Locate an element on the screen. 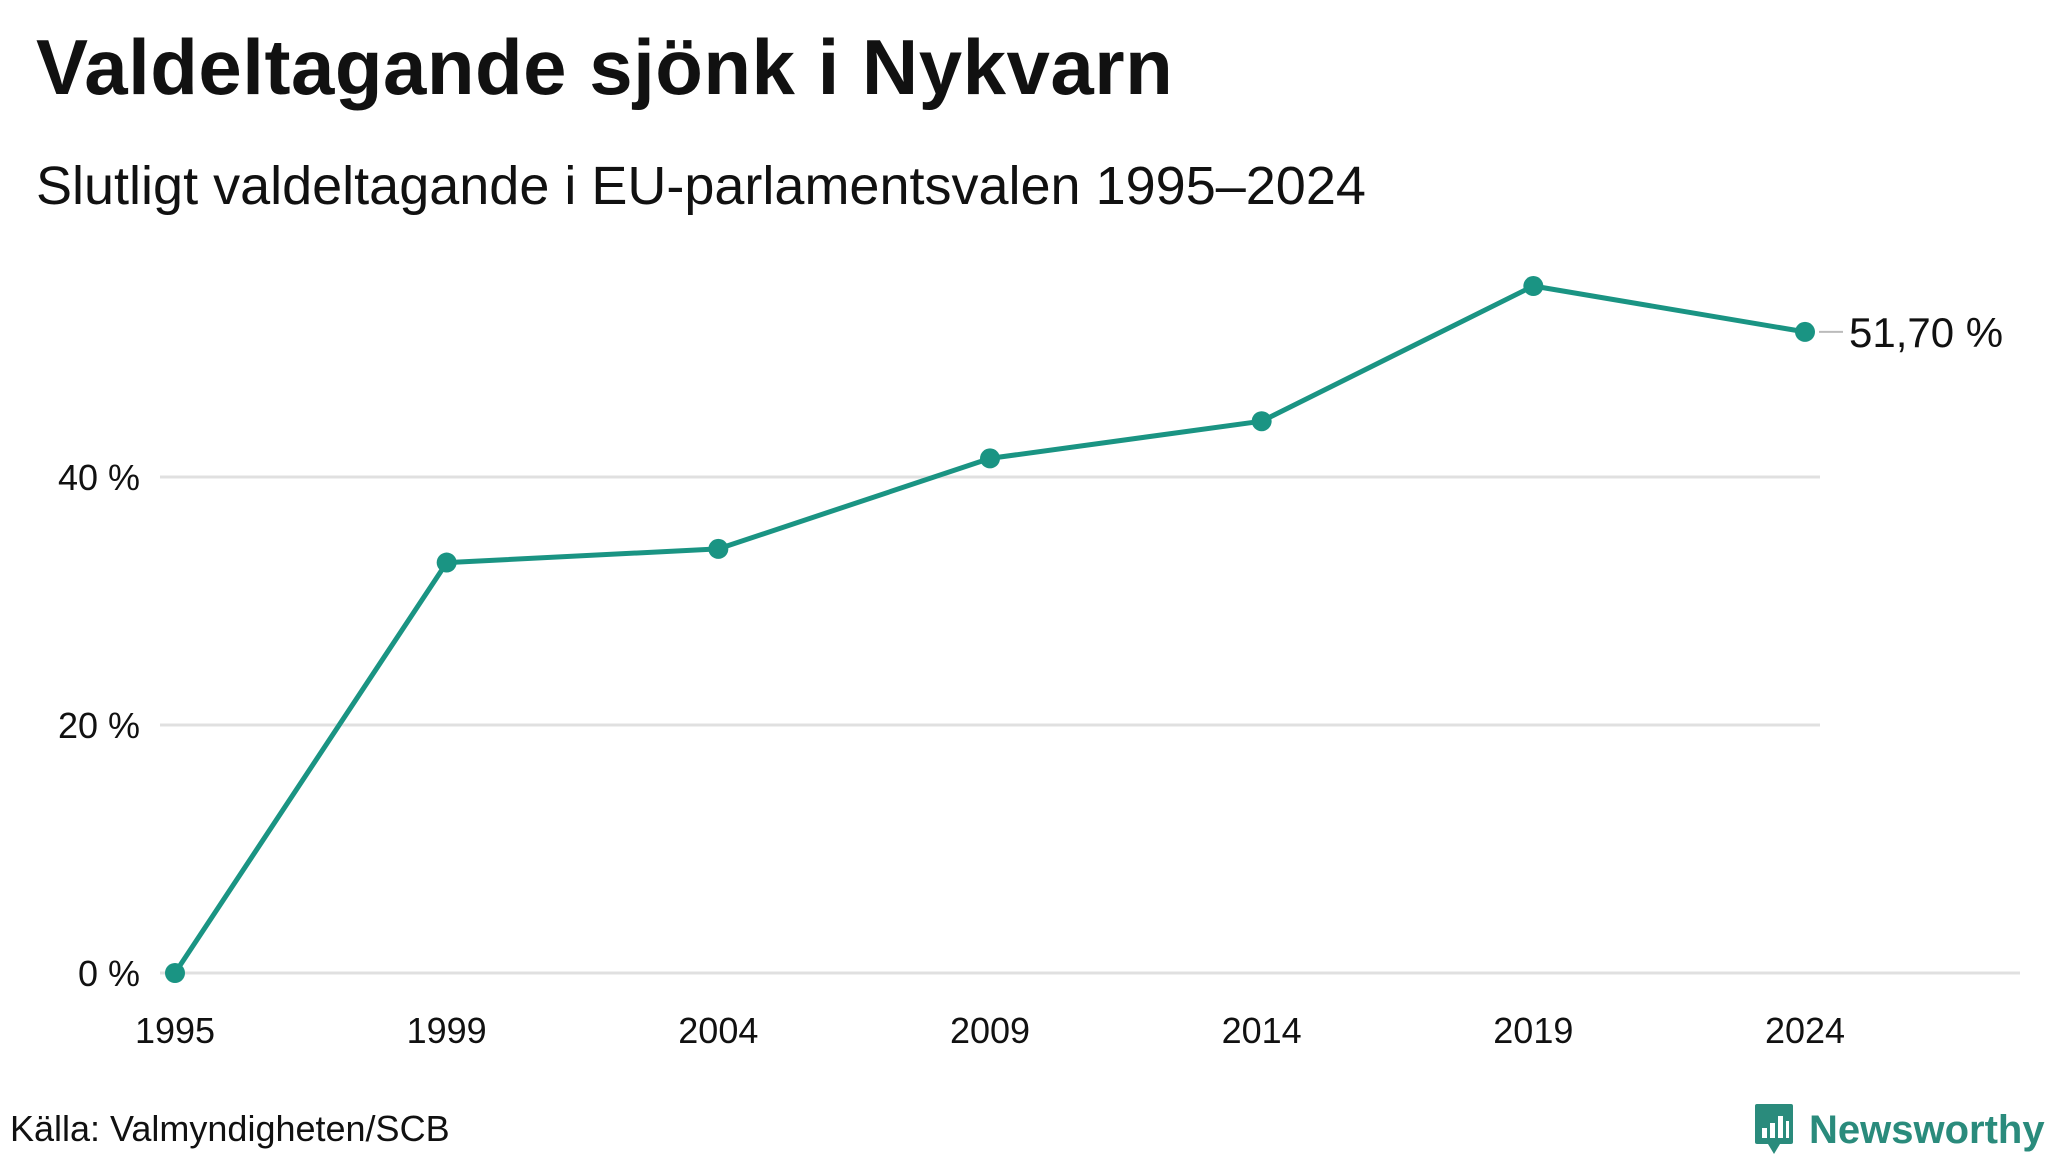 The image size is (2048, 1160). data-point-2019 is located at coordinates (1533, 286).